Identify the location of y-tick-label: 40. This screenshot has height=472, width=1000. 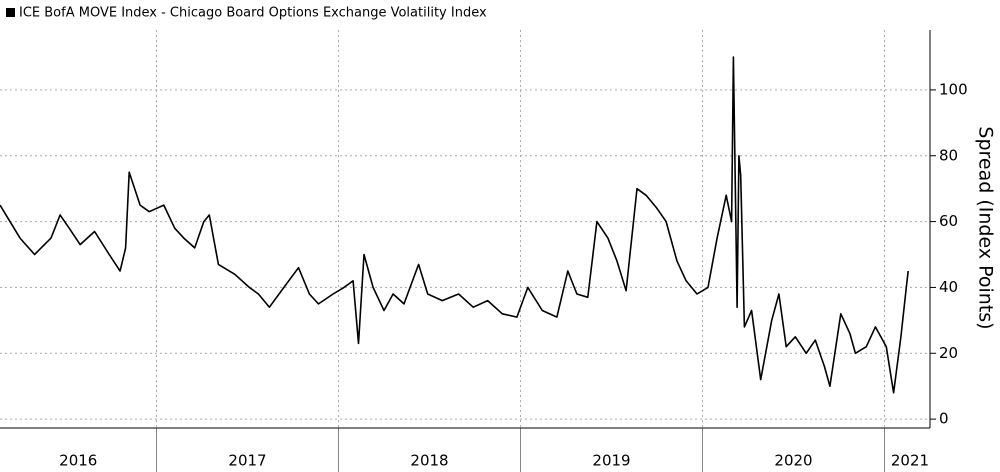
(948, 287).